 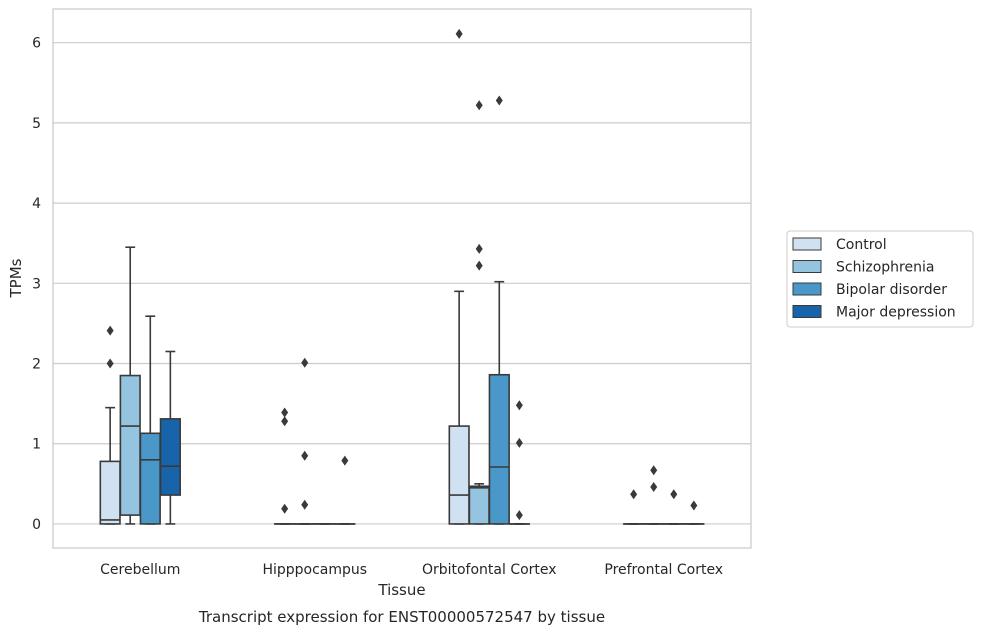 I want to click on y-tick-label: 4, so click(x=36, y=204).